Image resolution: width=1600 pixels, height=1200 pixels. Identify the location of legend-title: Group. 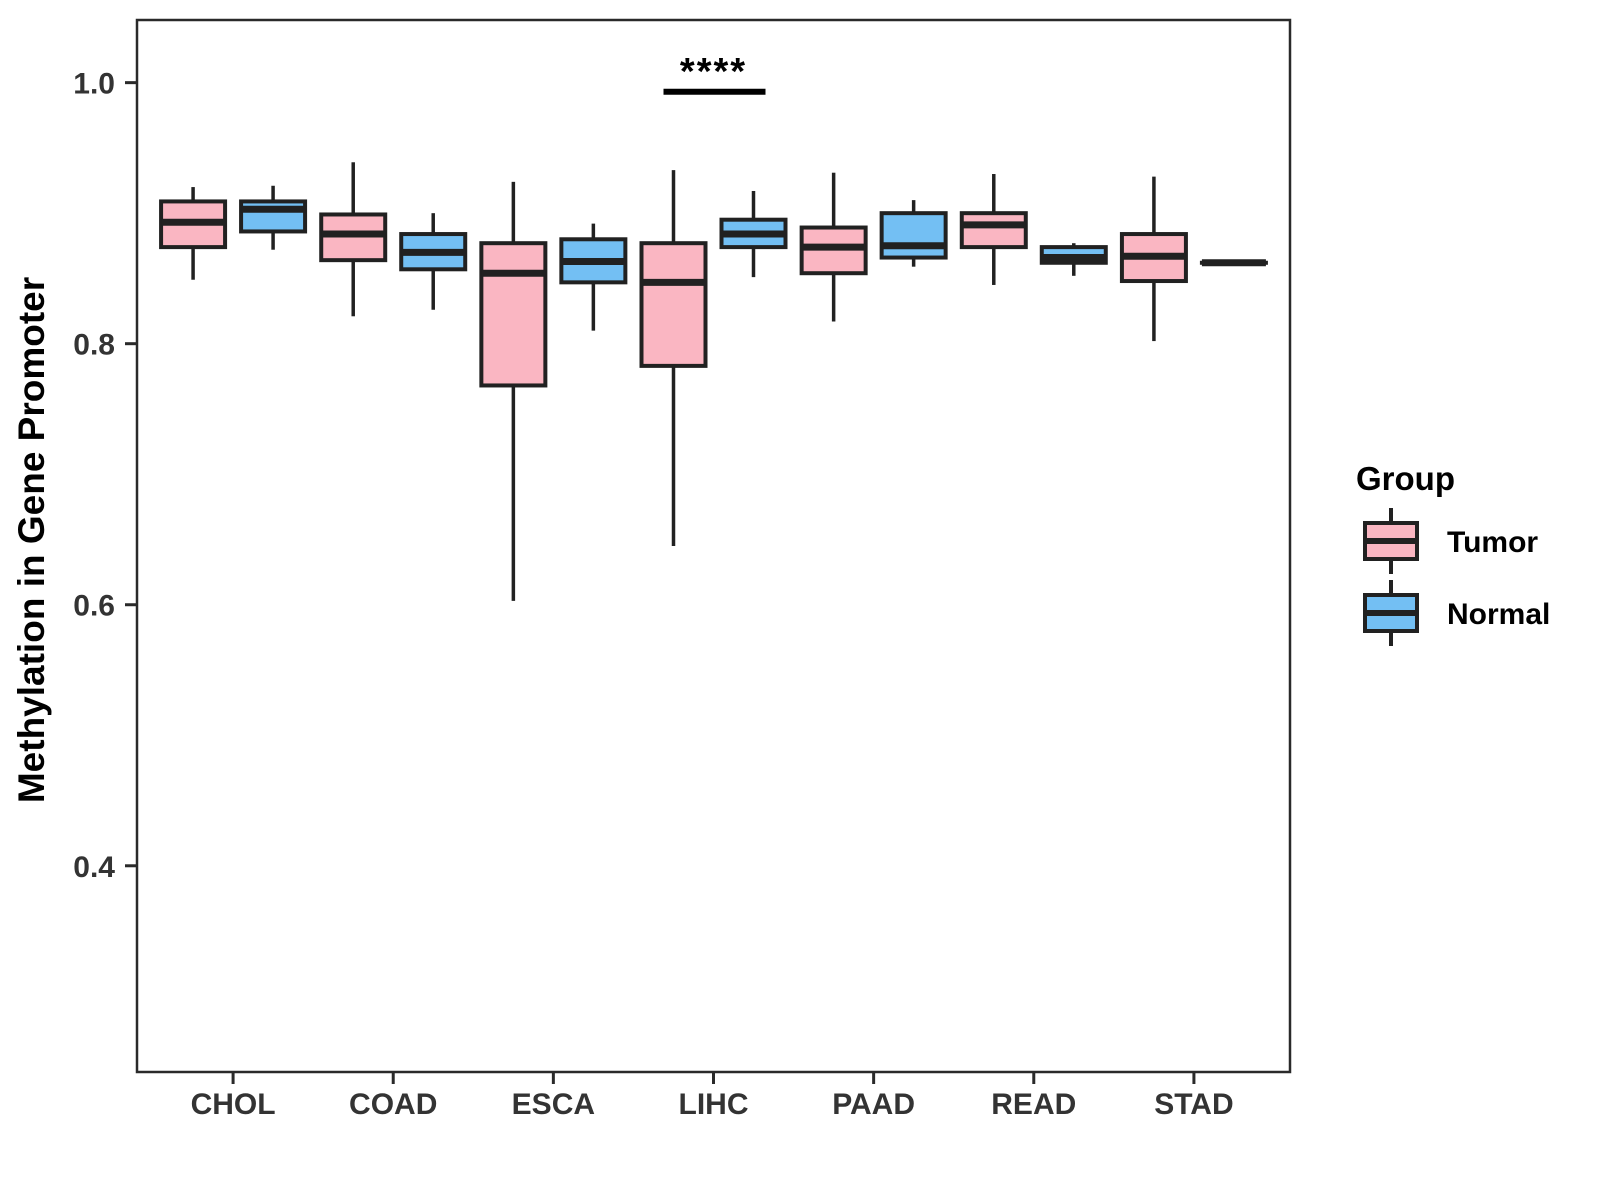
(1405, 478).